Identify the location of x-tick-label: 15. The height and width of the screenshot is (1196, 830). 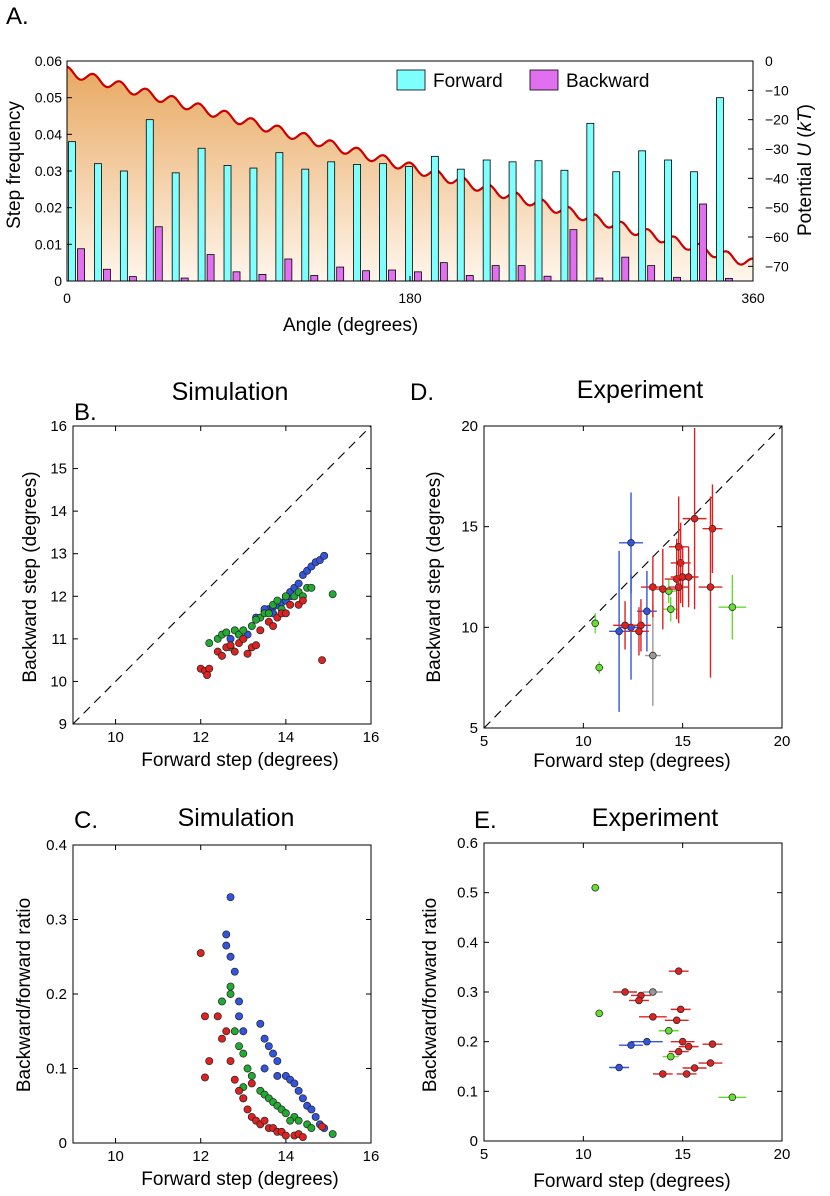
(682, 741).